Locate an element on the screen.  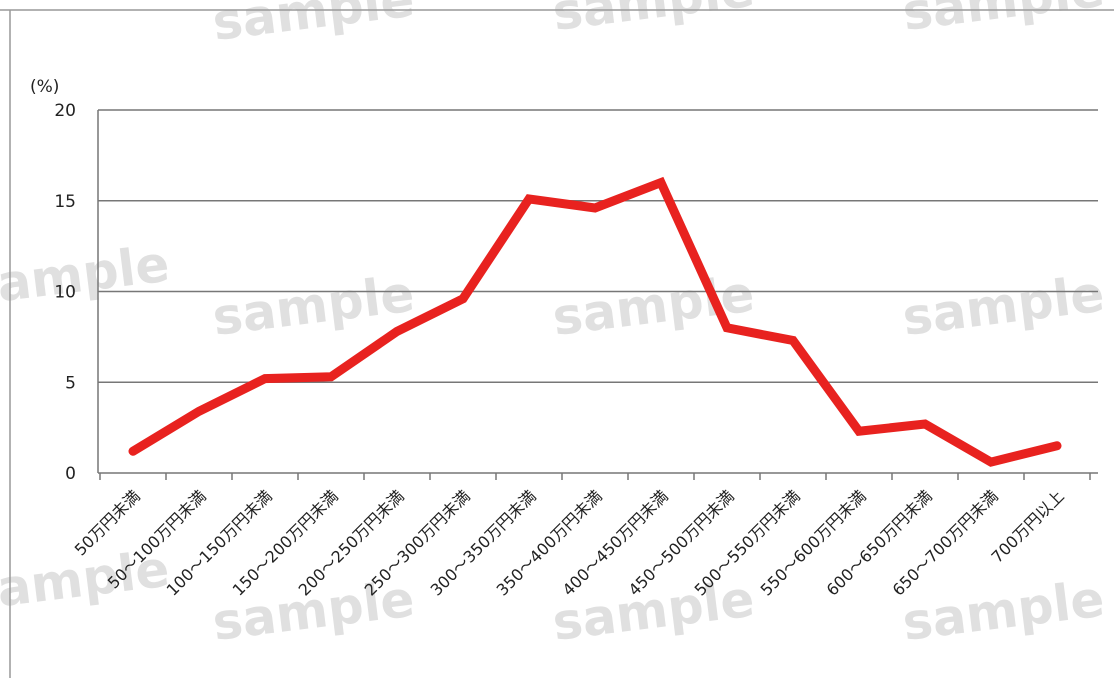
y-tick-label: 10 is located at coordinates (65, 293).